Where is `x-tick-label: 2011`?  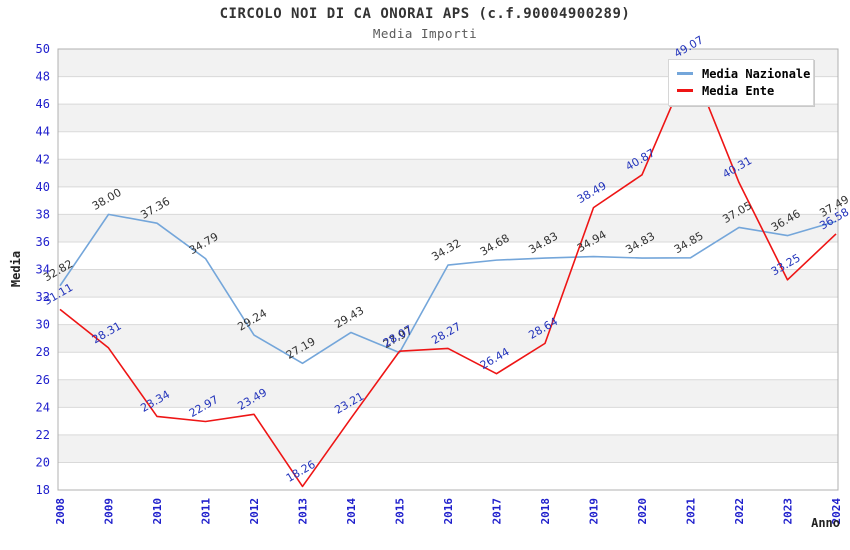 x-tick-label: 2011 is located at coordinates (206, 511).